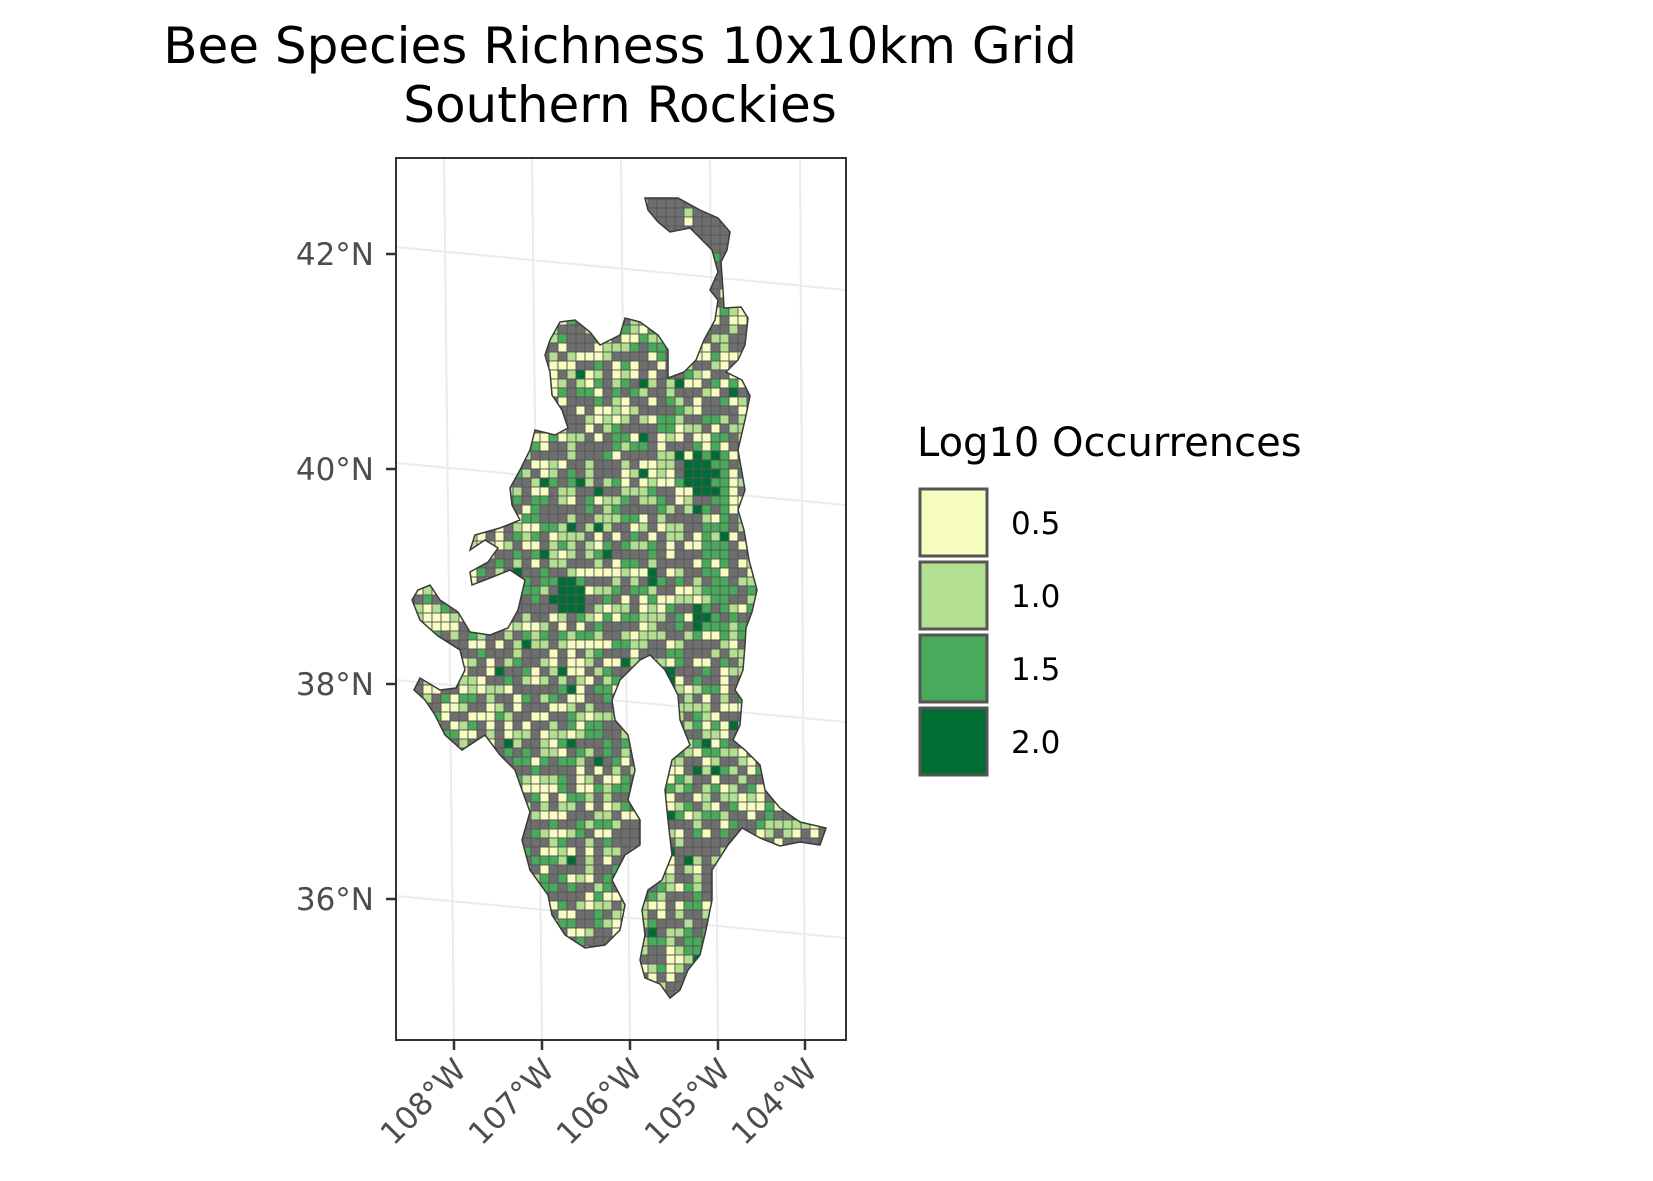 This screenshot has width=1653, height=1181. Describe the element at coordinates (1109, 443) in the screenshot. I see `legend-title: Log10 Occurrences` at that location.